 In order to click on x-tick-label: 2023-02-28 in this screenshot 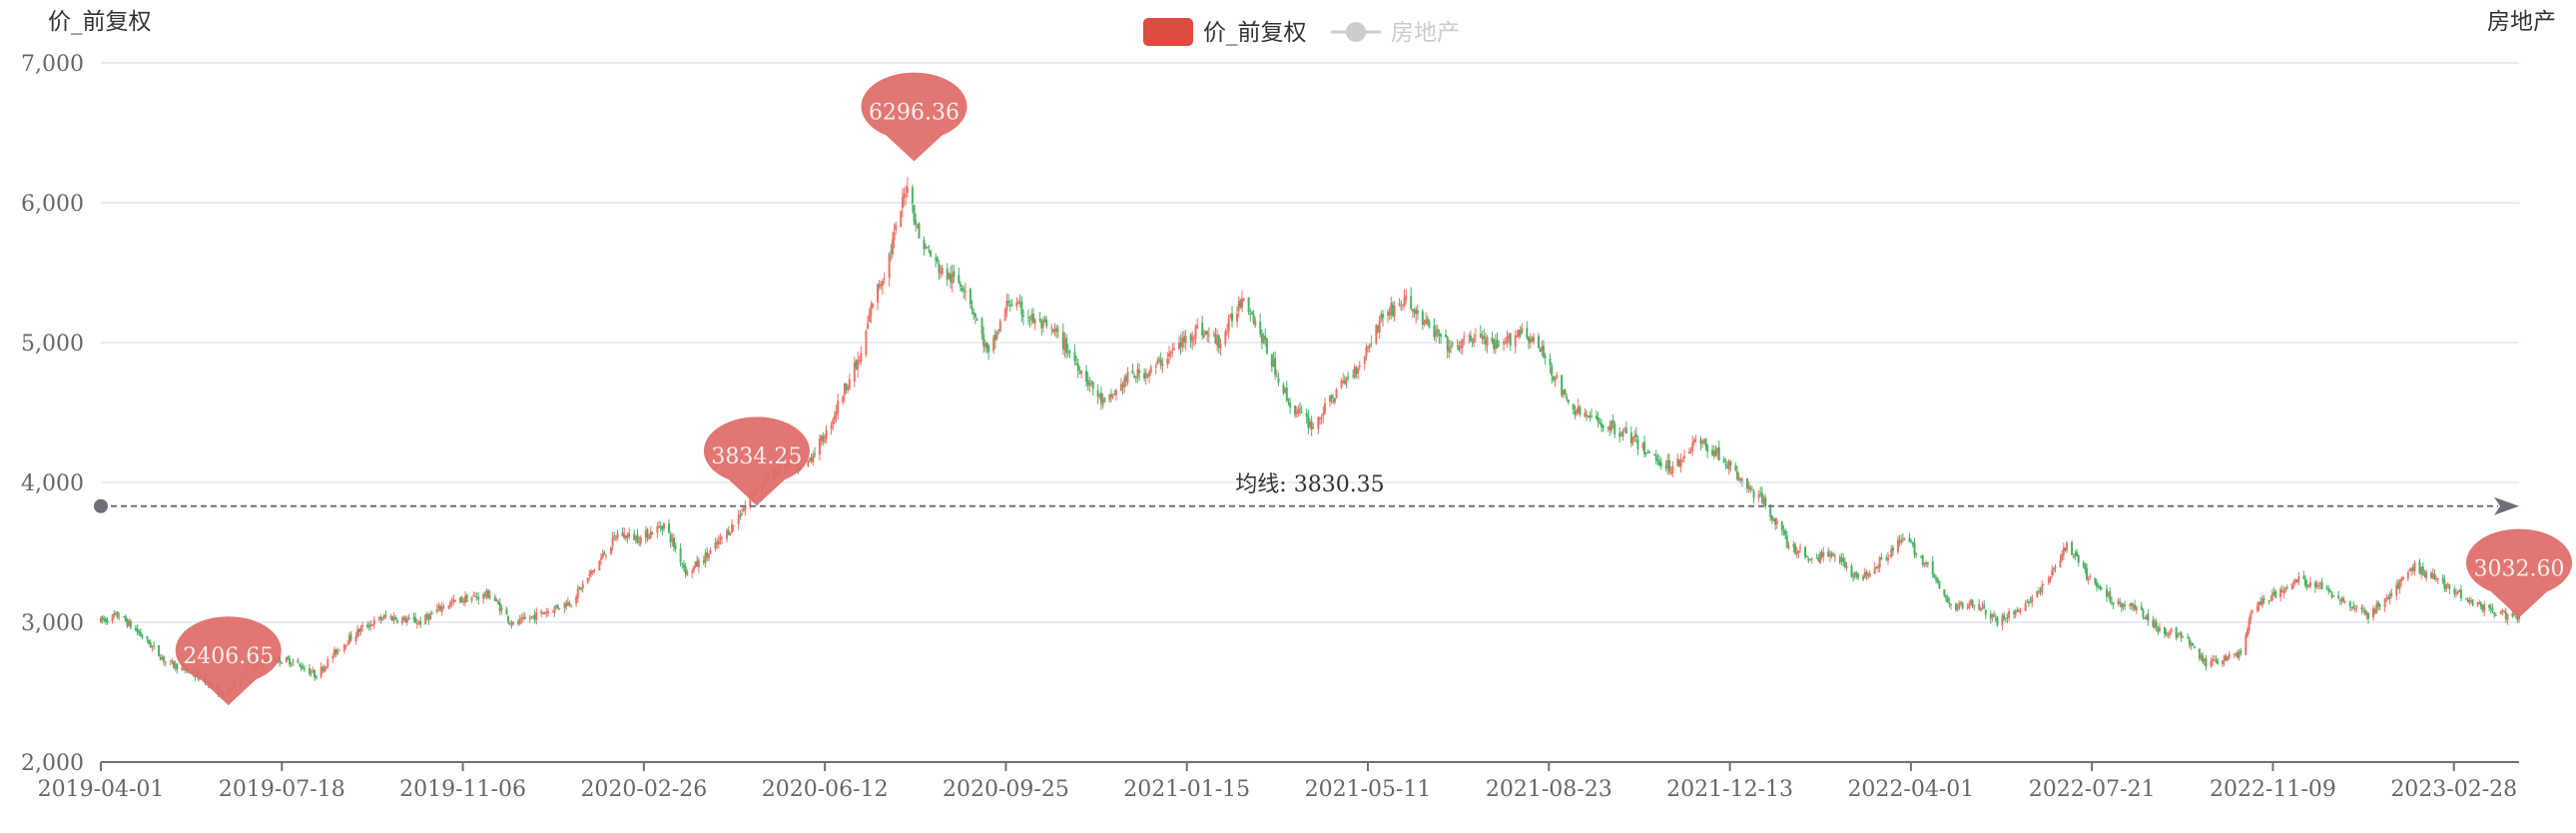, I will do `click(2453, 789)`.